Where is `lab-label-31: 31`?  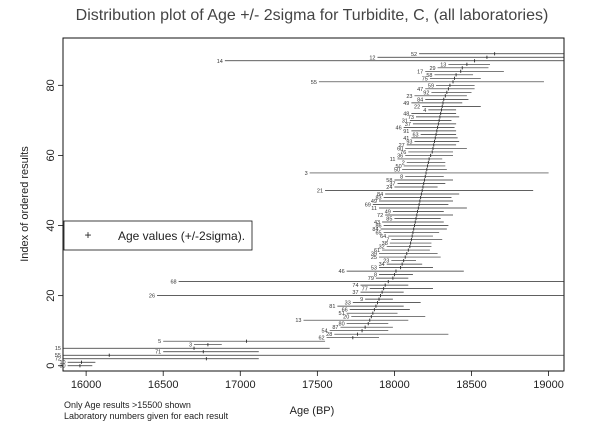
lab-label-31: 31 is located at coordinates (405, 121).